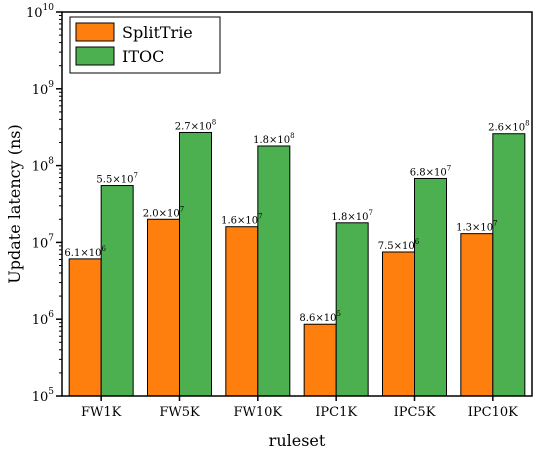 The height and width of the screenshot is (457, 550). Describe the element at coordinates (477, 315) in the screenshot. I see `bar-splittrie-ipc10k` at that location.